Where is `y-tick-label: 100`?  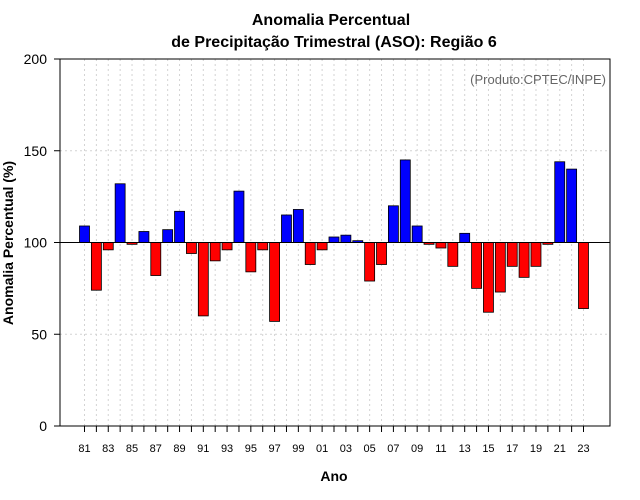
y-tick-label: 100 is located at coordinates (36, 243).